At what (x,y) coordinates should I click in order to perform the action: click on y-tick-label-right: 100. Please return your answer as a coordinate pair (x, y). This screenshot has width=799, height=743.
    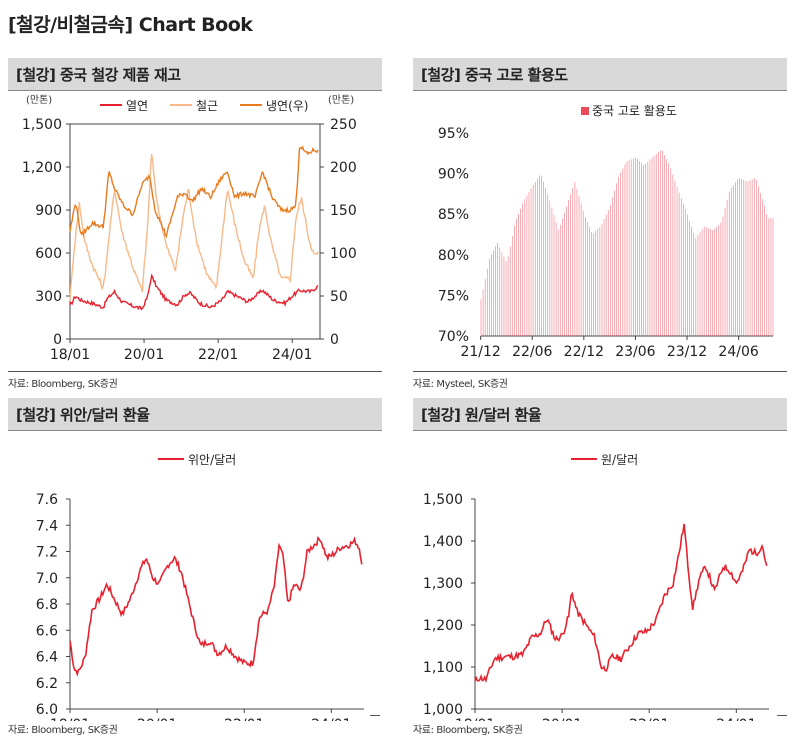
    Looking at the image, I should click on (343, 254).